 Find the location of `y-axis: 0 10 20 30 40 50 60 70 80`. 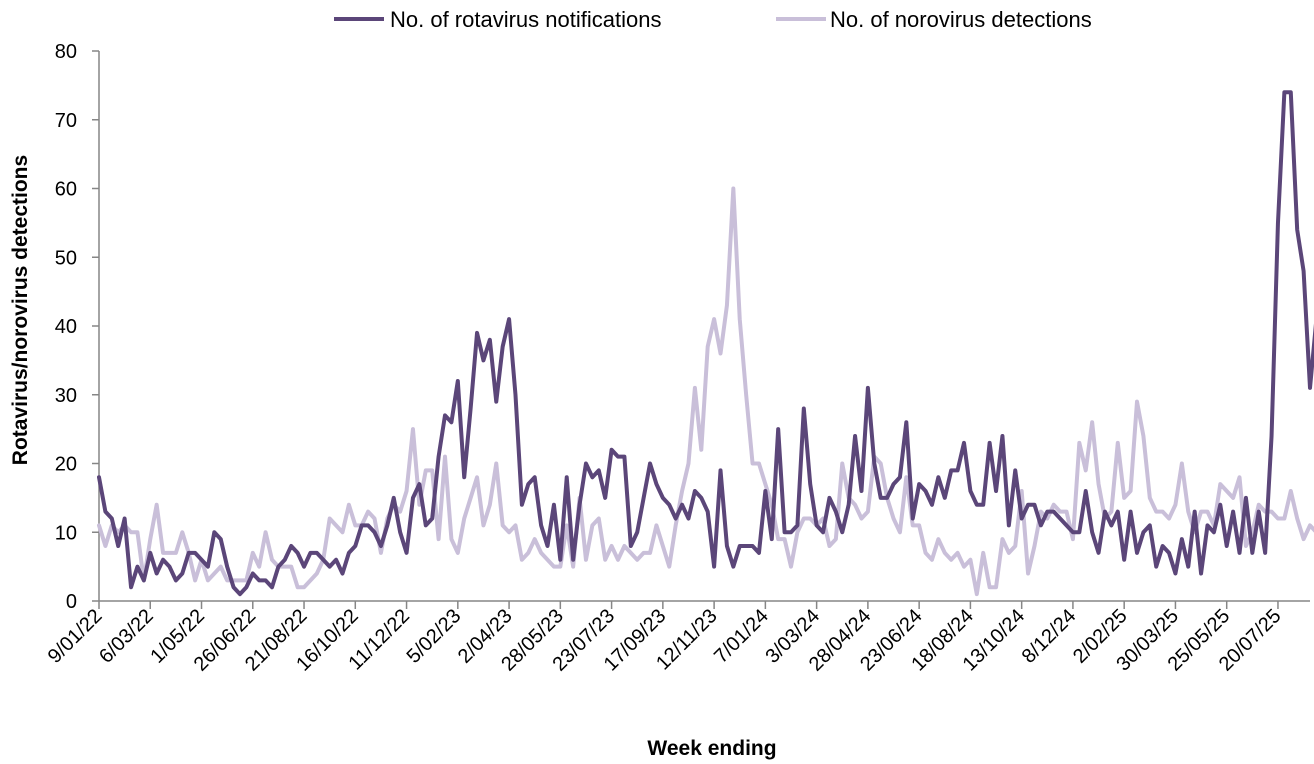

y-axis: 0 10 20 30 40 50 60 70 80 is located at coordinates (77, 327).